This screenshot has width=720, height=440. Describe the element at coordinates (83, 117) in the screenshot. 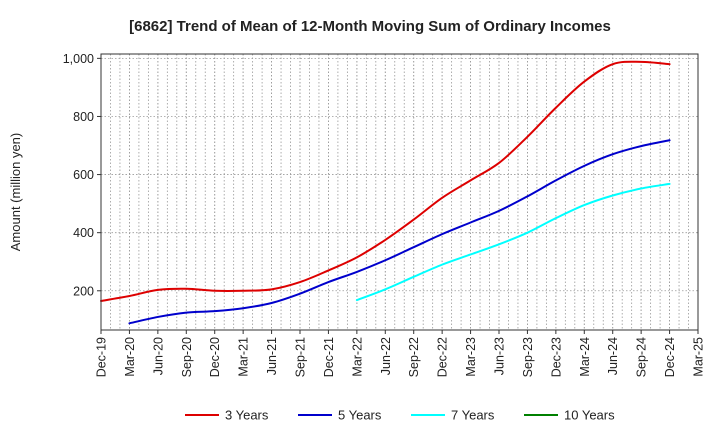

I see `y-tick-label: 800` at that location.